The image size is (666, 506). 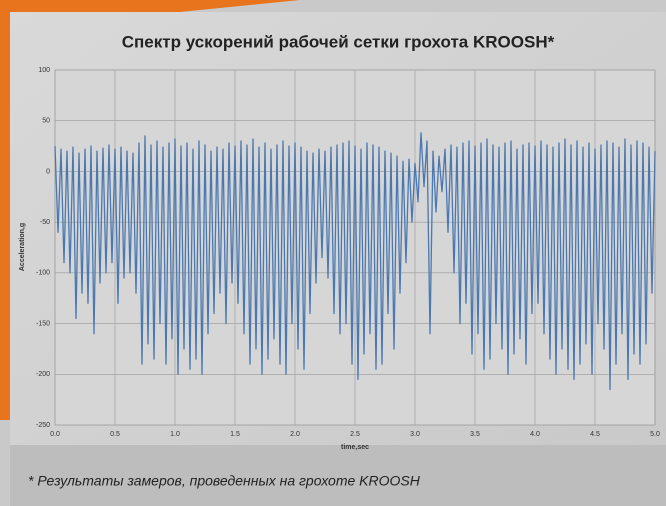 I want to click on x-axis-label: time,sec, so click(x=355, y=447).